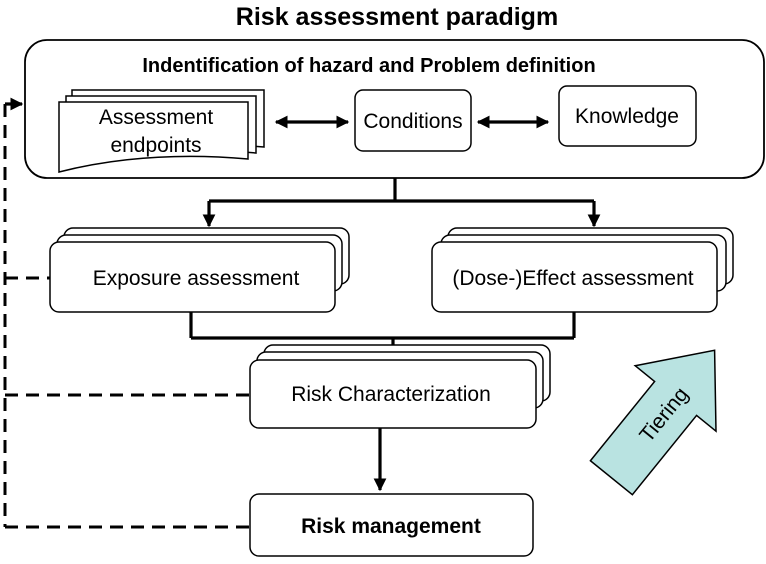 The width and height of the screenshot is (766, 564). I want to click on risk-management-label: Risk management, so click(391, 526).